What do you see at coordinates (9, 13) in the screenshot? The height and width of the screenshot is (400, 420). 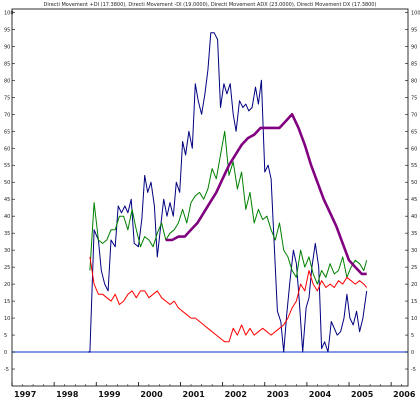 I see `y-tick-label-left: 100` at bounding box center [9, 13].